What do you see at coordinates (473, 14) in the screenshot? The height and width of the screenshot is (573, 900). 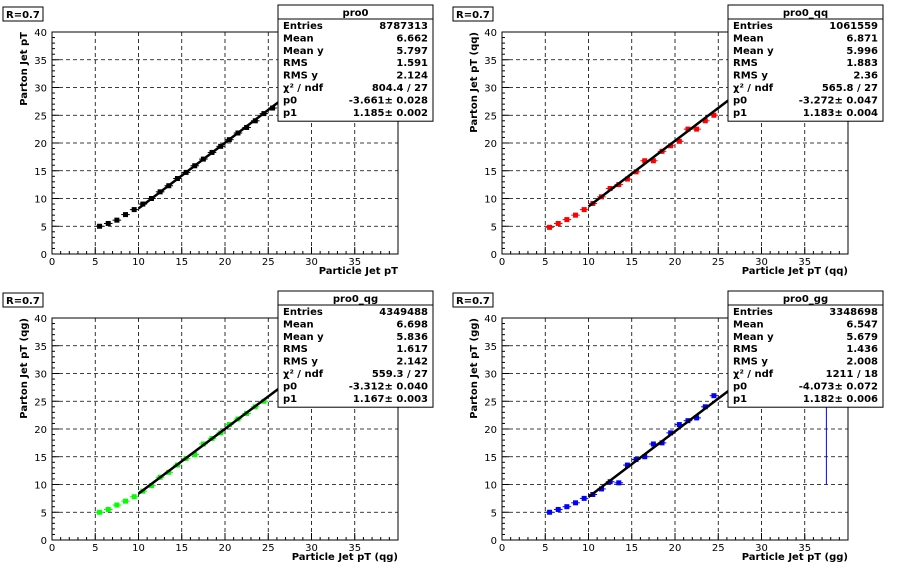 I see `cone-label-box` at bounding box center [473, 14].